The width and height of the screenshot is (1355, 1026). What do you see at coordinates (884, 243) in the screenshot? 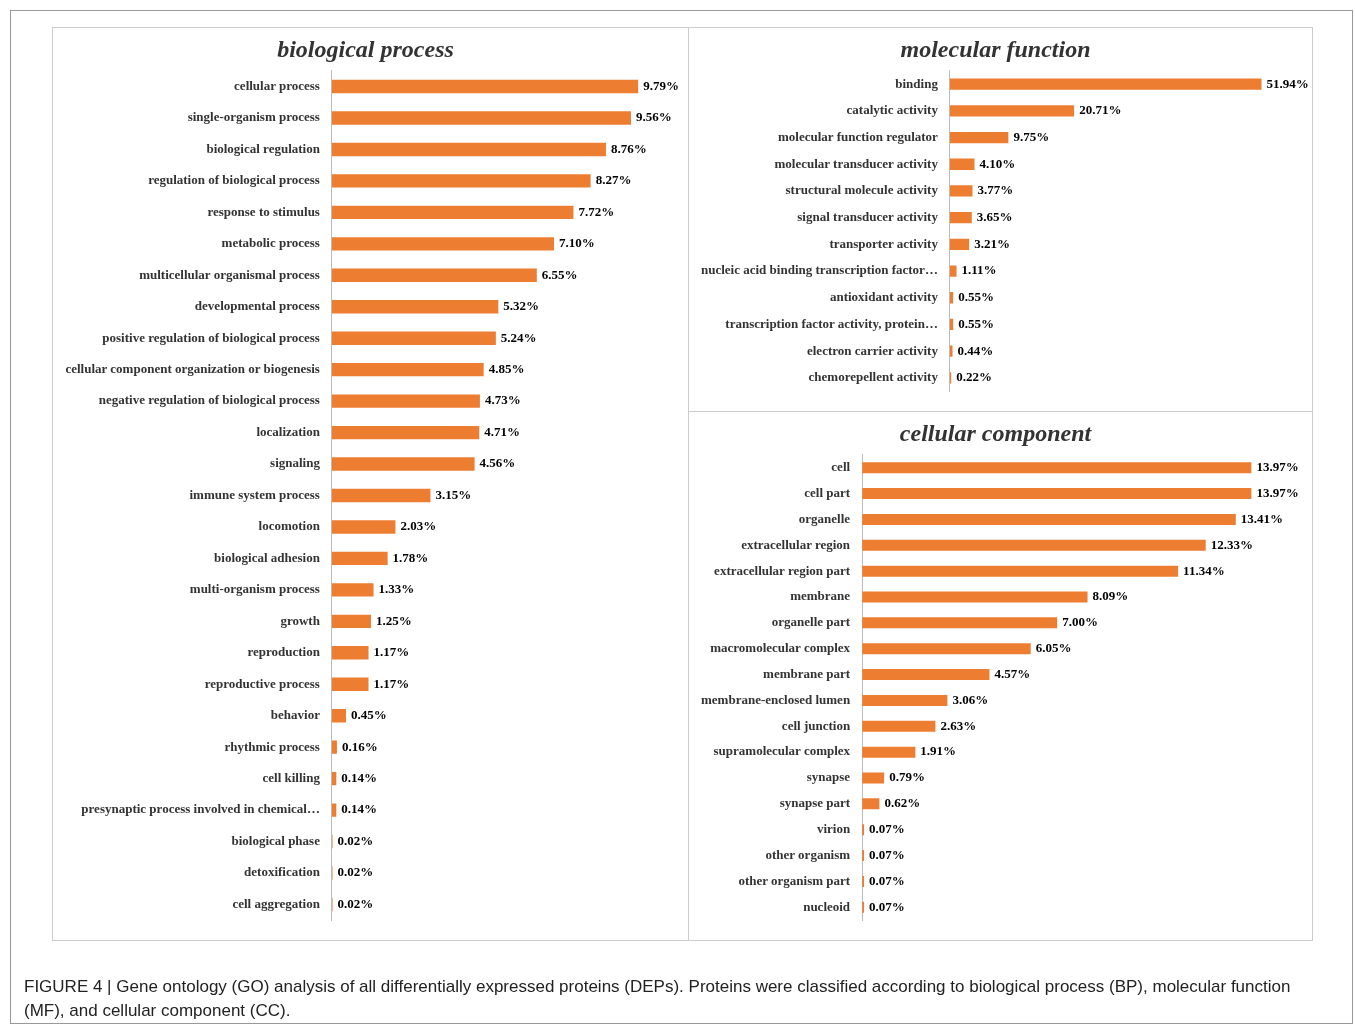
I see `y-tick-label: transporter activity` at bounding box center [884, 243].